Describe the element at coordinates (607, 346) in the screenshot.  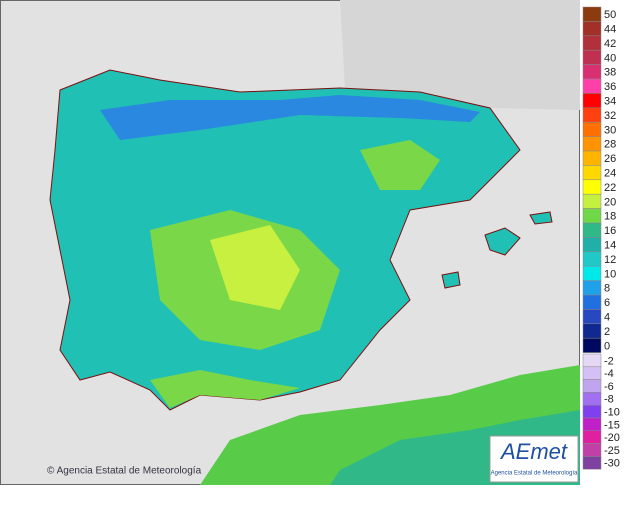
I see `legend-label: 0` at that location.